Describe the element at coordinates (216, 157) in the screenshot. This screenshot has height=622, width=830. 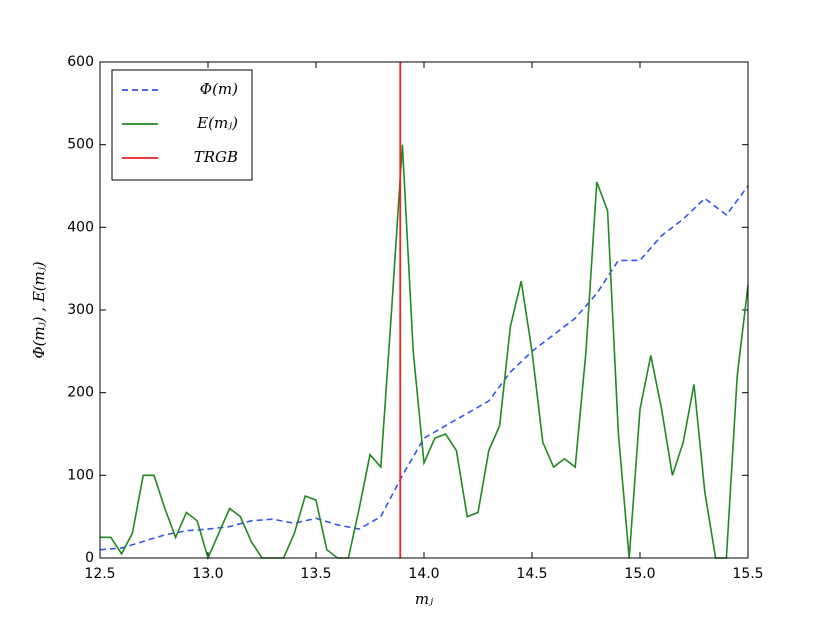
I see `legend-label: TRGB` at that location.